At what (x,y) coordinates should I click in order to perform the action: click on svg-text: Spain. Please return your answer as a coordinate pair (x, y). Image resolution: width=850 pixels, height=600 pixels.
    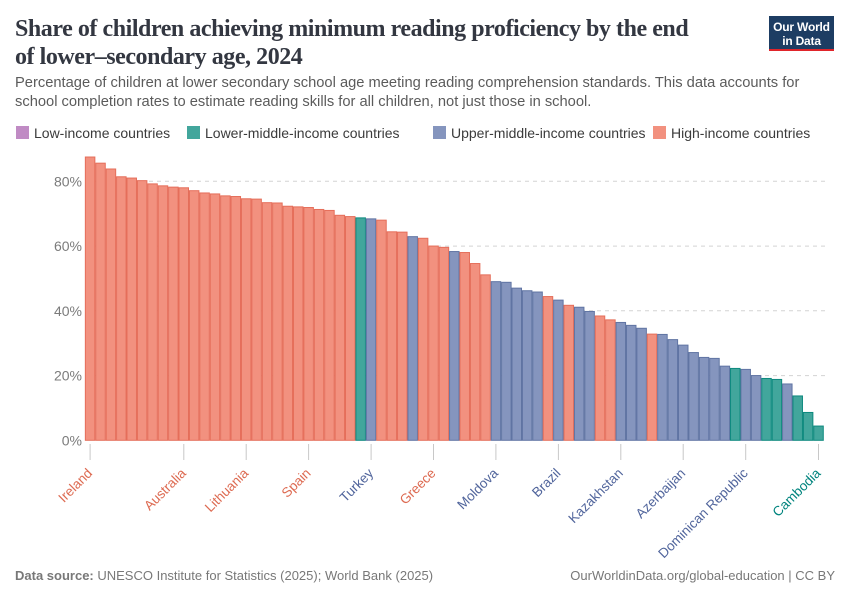
    Looking at the image, I should click on (296, 483).